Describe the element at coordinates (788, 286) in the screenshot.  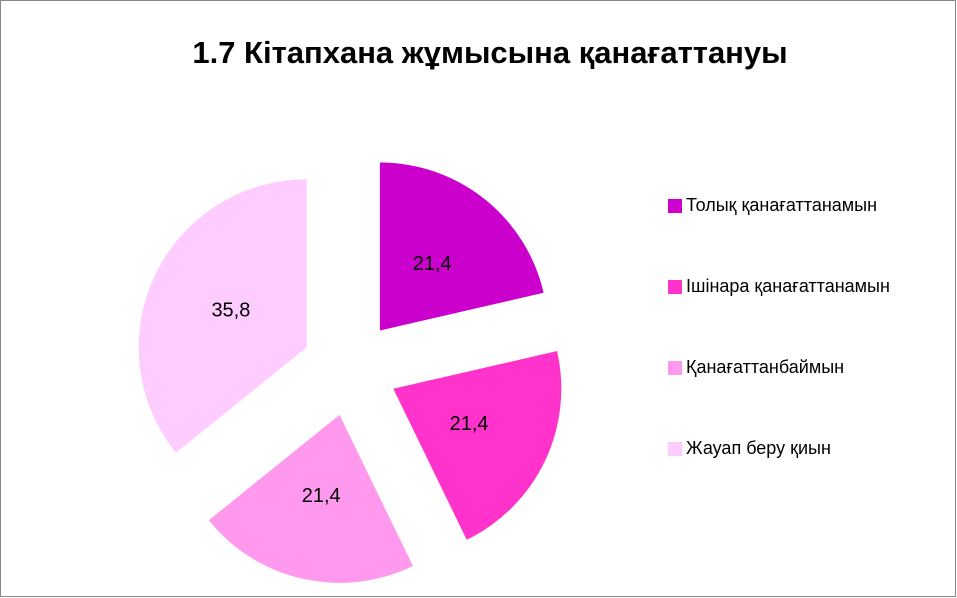
I see `legend-label: Ішінара қанағаттанамын` at that location.